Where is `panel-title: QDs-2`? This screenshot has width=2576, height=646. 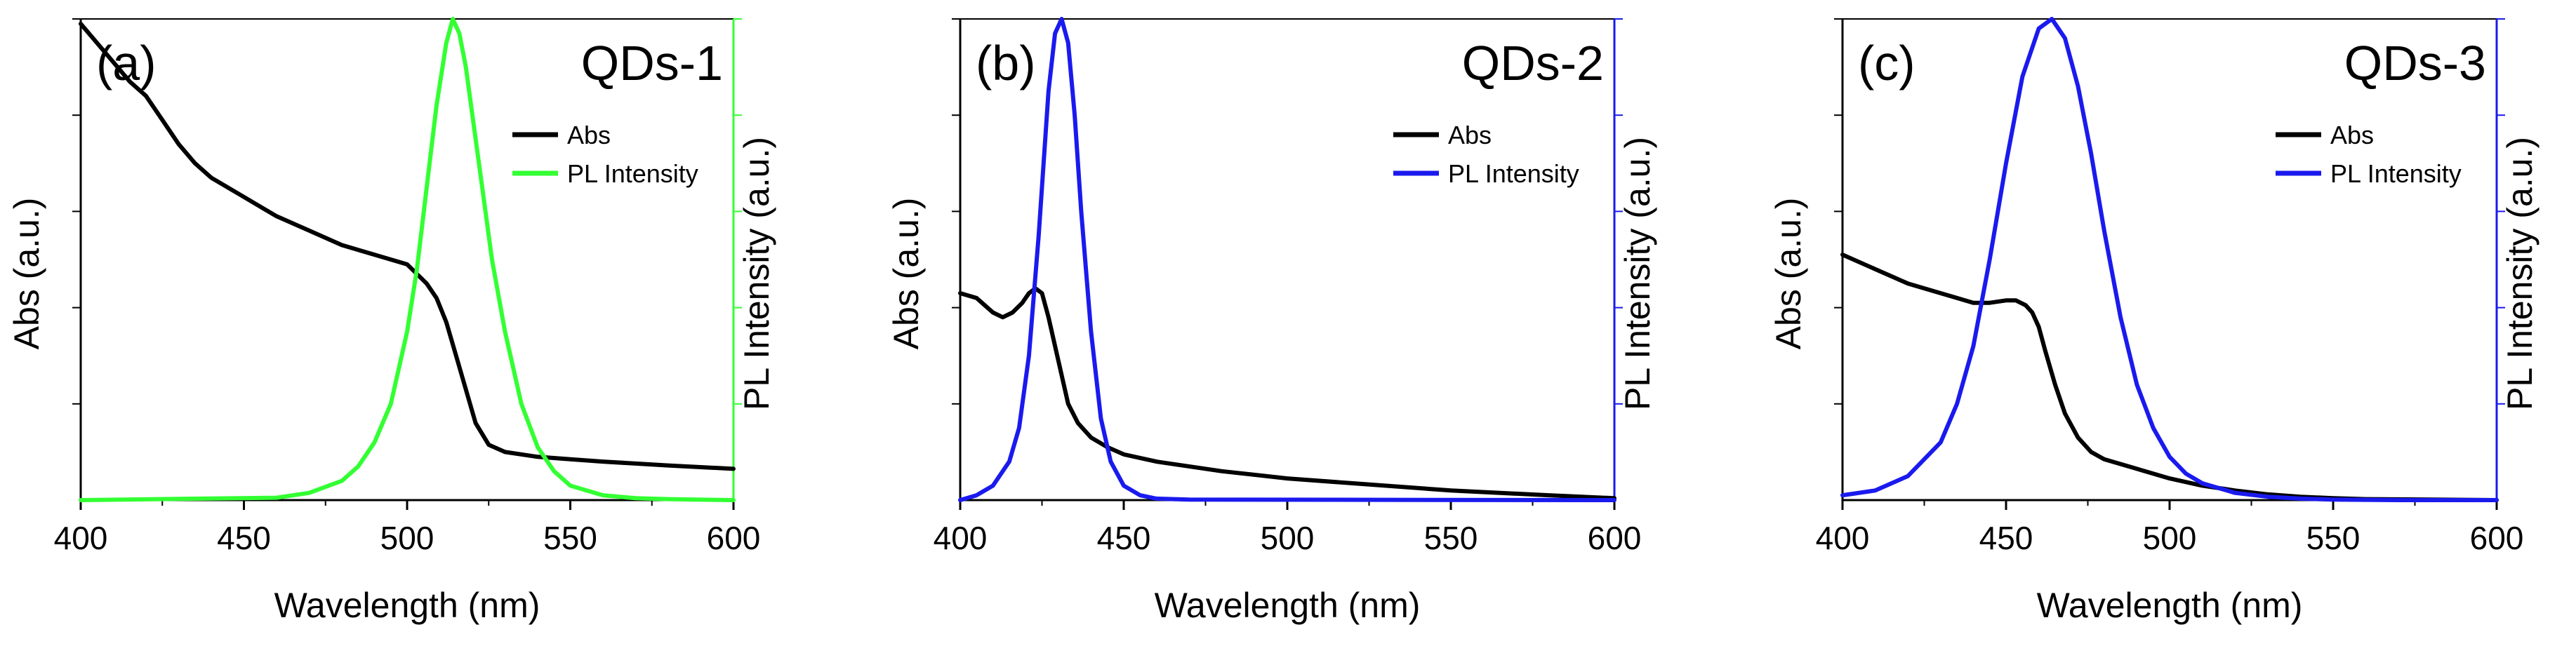
panel-title: QDs-2 is located at coordinates (1533, 63).